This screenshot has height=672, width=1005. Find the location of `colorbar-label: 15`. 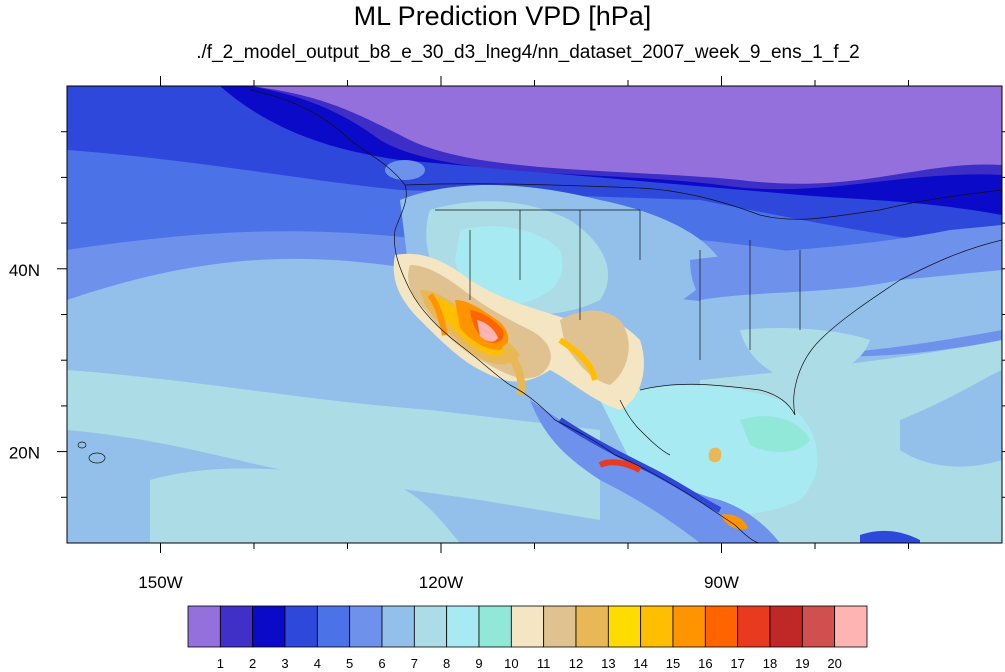

colorbar-label: 15 is located at coordinates (673, 663).